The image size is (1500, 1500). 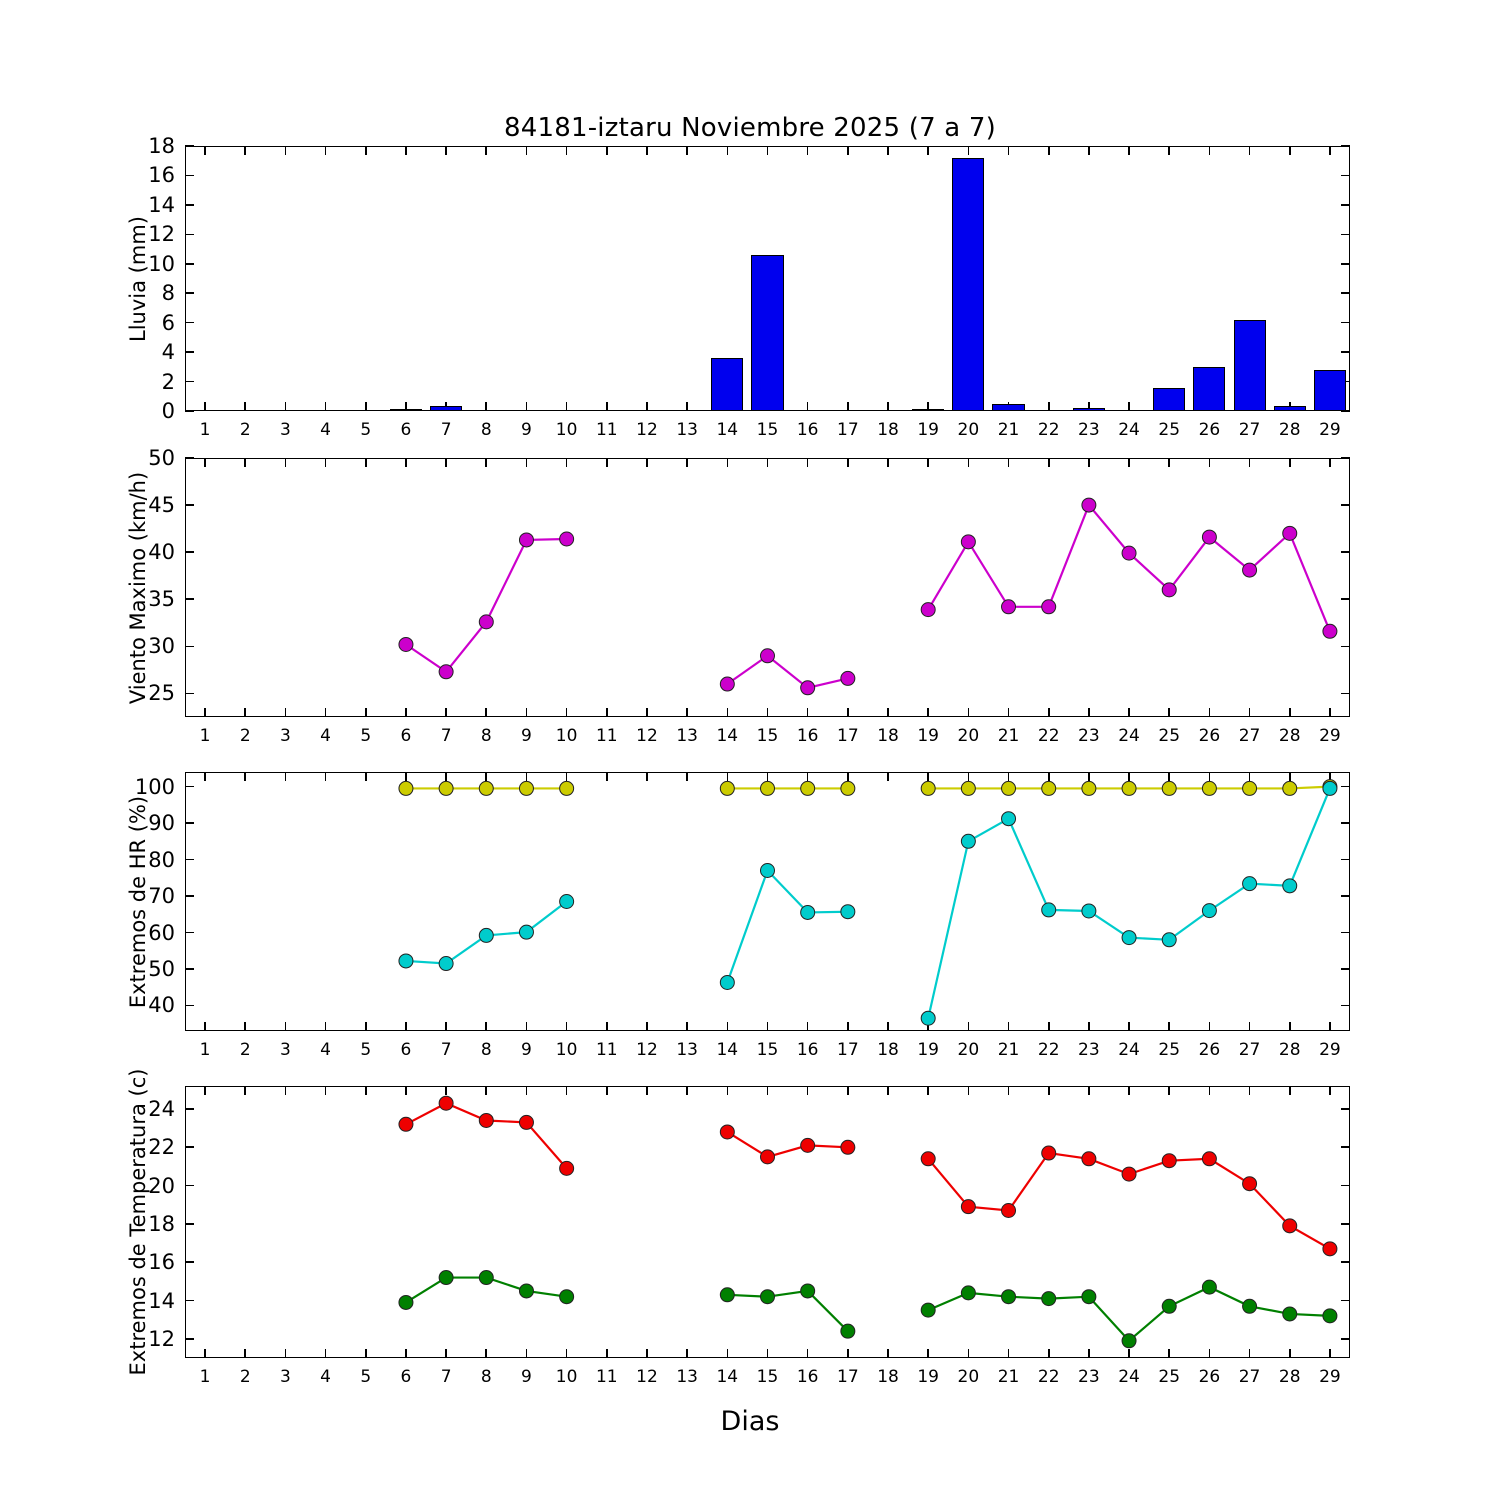 What do you see at coordinates (446, 1050) in the screenshot?
I see `xtick-label-humidity-7: 7` at bounding box center [446, 1050].